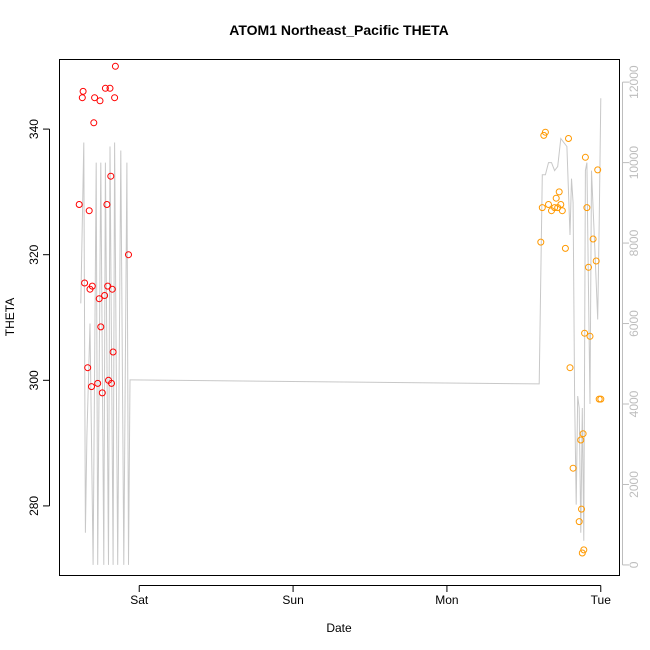 The height and width of the screenshot is (650, 650). Describe the element at coordinates (634, 163) in the screenshot. I see `y2-tick-label: 10000` at that location.